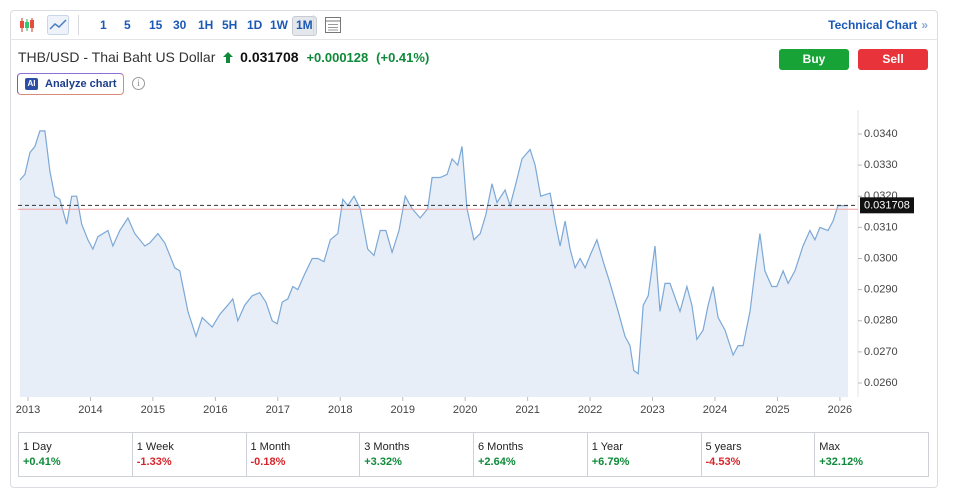 The image size is (962, 502). What do you see at coordinates (387, 447) in the screenshot?
I see `period-label: 3 Months` at bounding box center [387, 447].